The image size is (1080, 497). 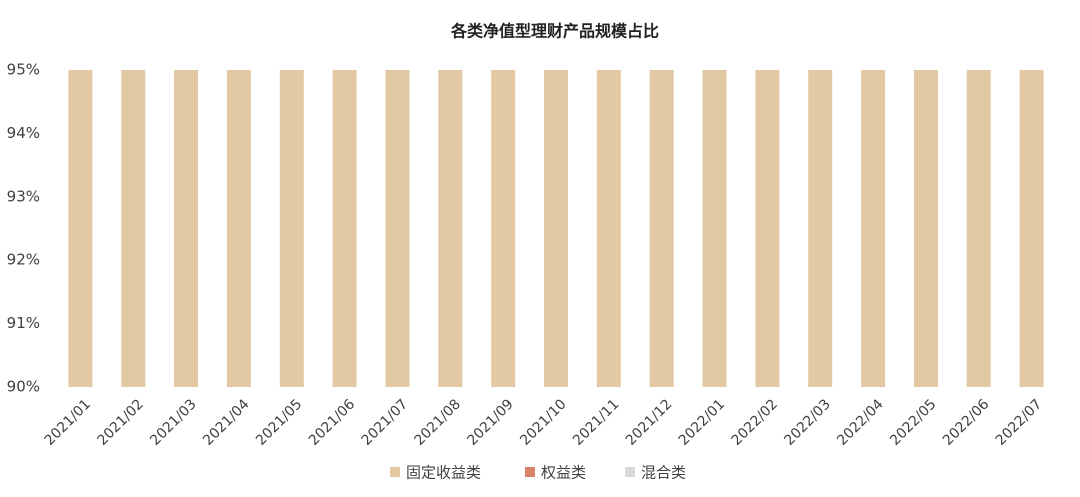 I want to click on x-tick-label: 2021/11, so click(x=596, y=422).